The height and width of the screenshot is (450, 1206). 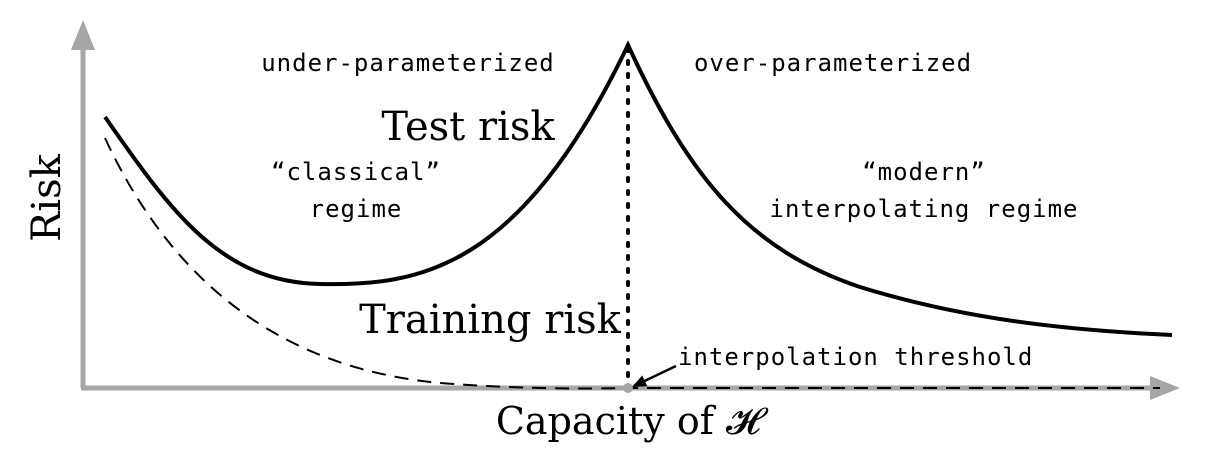 I want to click on y-axis-label: Risk, so click(x=47, y=197).